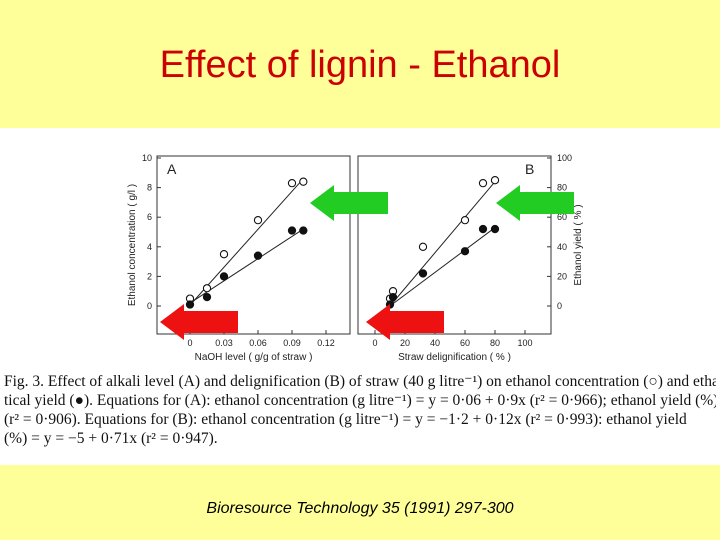 This screenshot has width=720, height=540. I want to click on green-arrow-b, so click(535, 203).